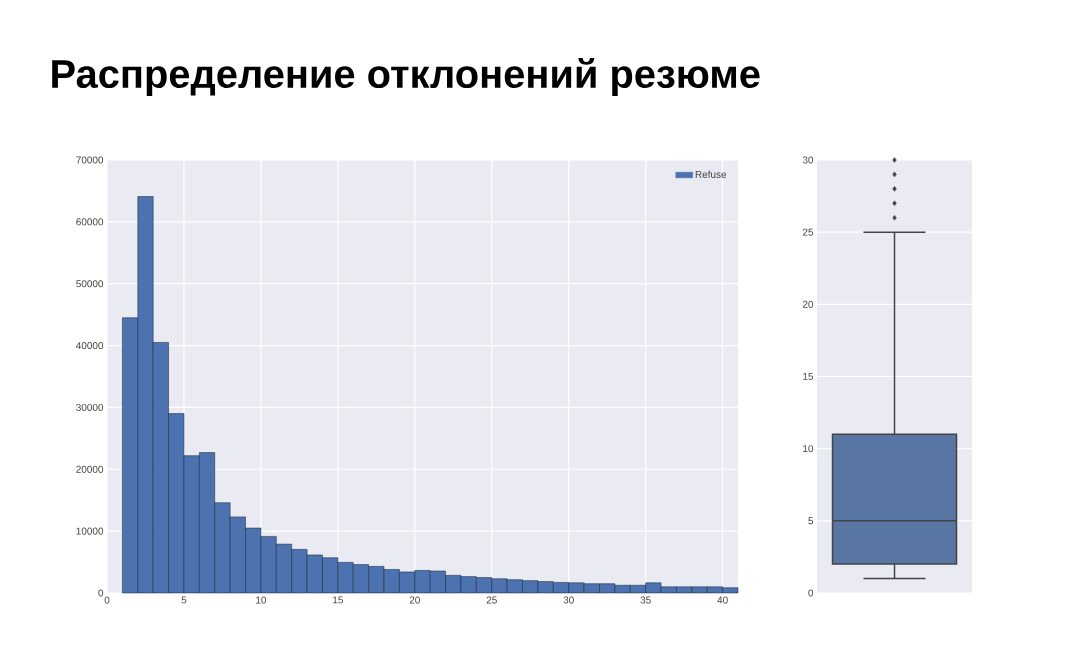  I want to click on chart-title: Распределение отклонений резюме, so click(406, 77).